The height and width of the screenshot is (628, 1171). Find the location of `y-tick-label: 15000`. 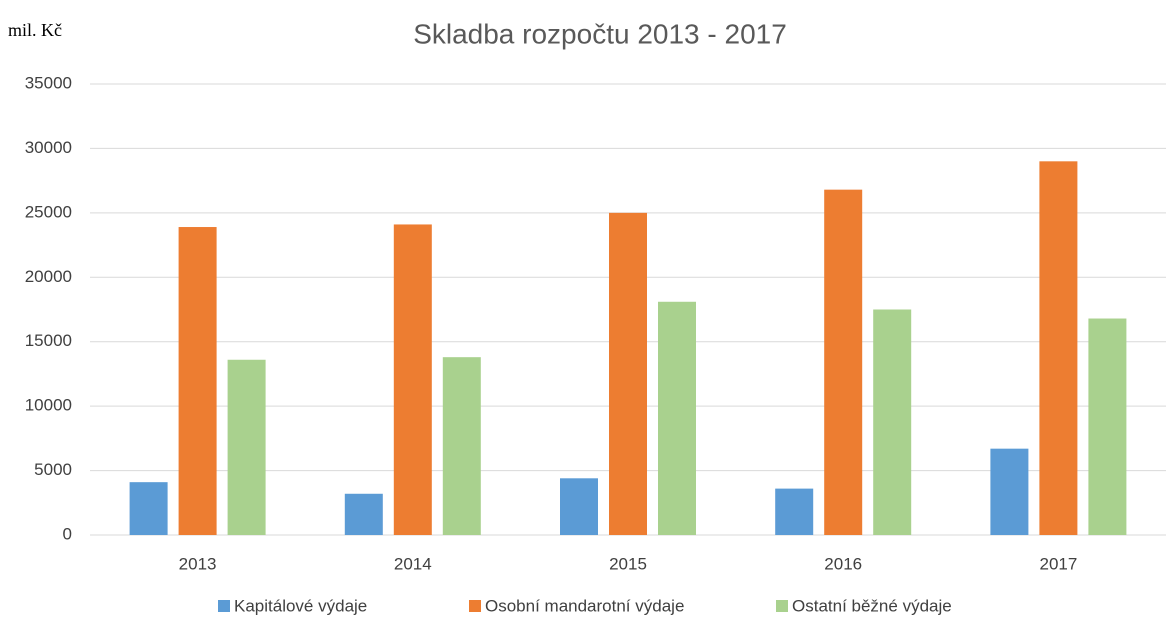

y-tick-label: 15000 is located at coordinates (48, 340).